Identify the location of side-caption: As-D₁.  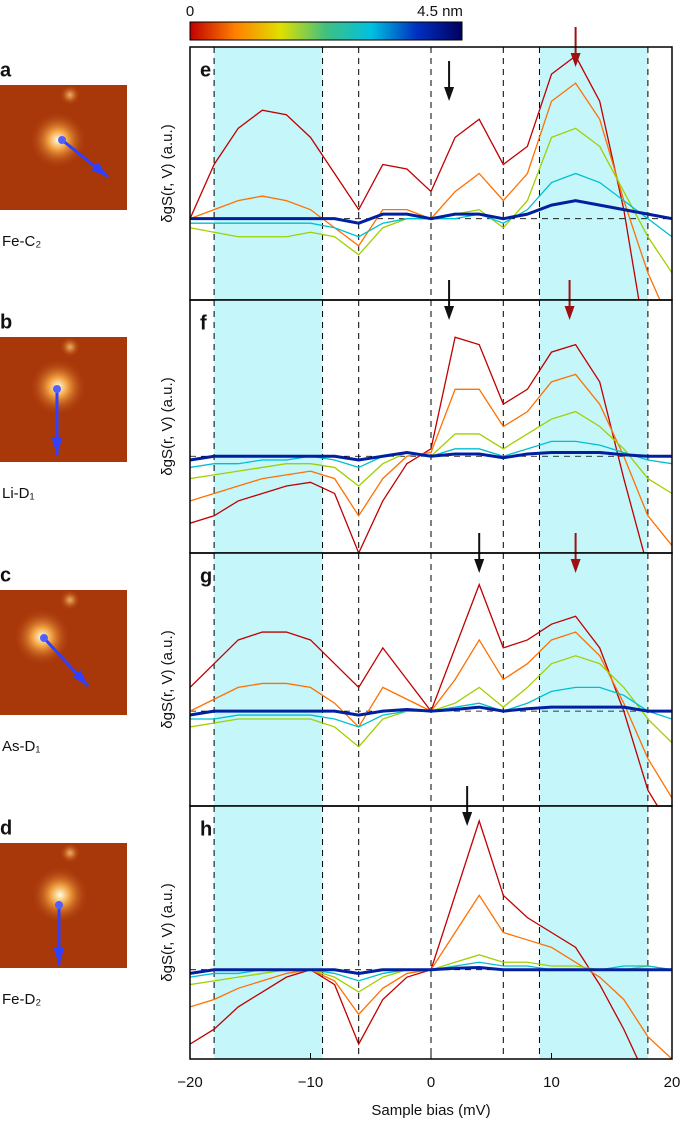
(21, 746).